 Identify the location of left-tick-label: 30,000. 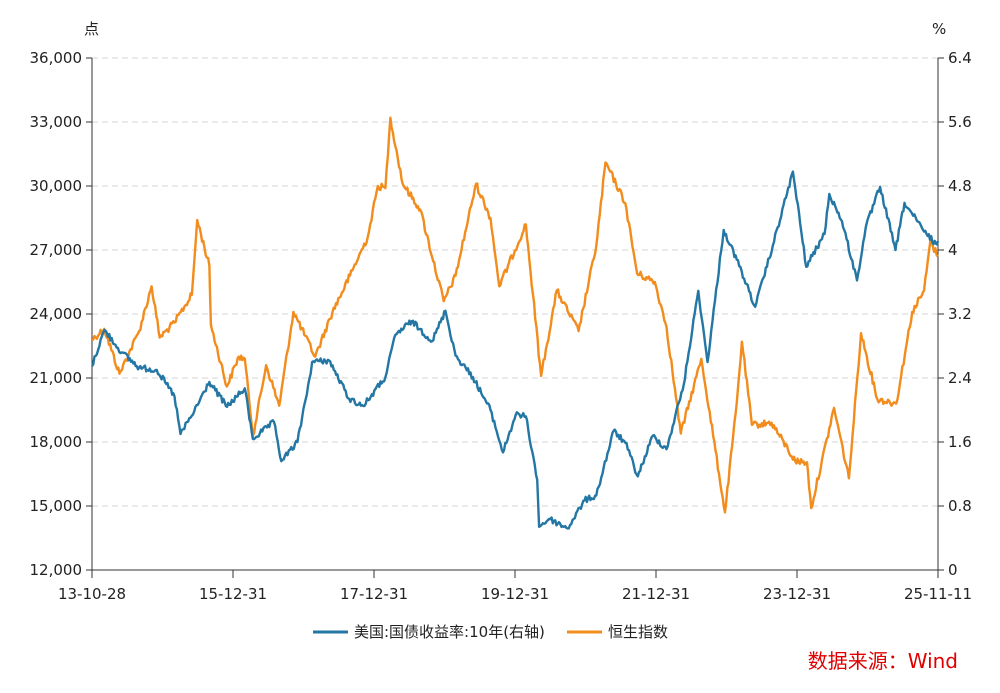
(56, 186).